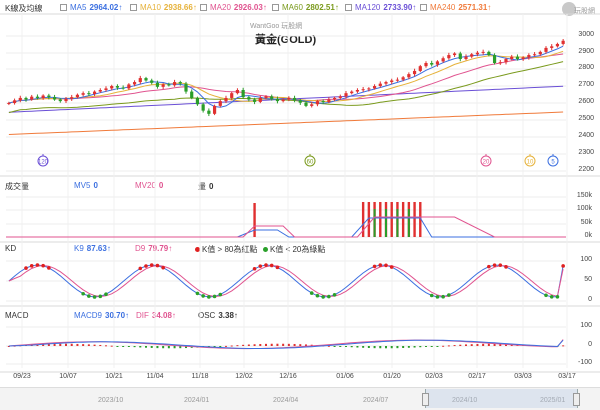  I want to click on legend-ma20: MA20 2926.03↑, so click(233, 7).